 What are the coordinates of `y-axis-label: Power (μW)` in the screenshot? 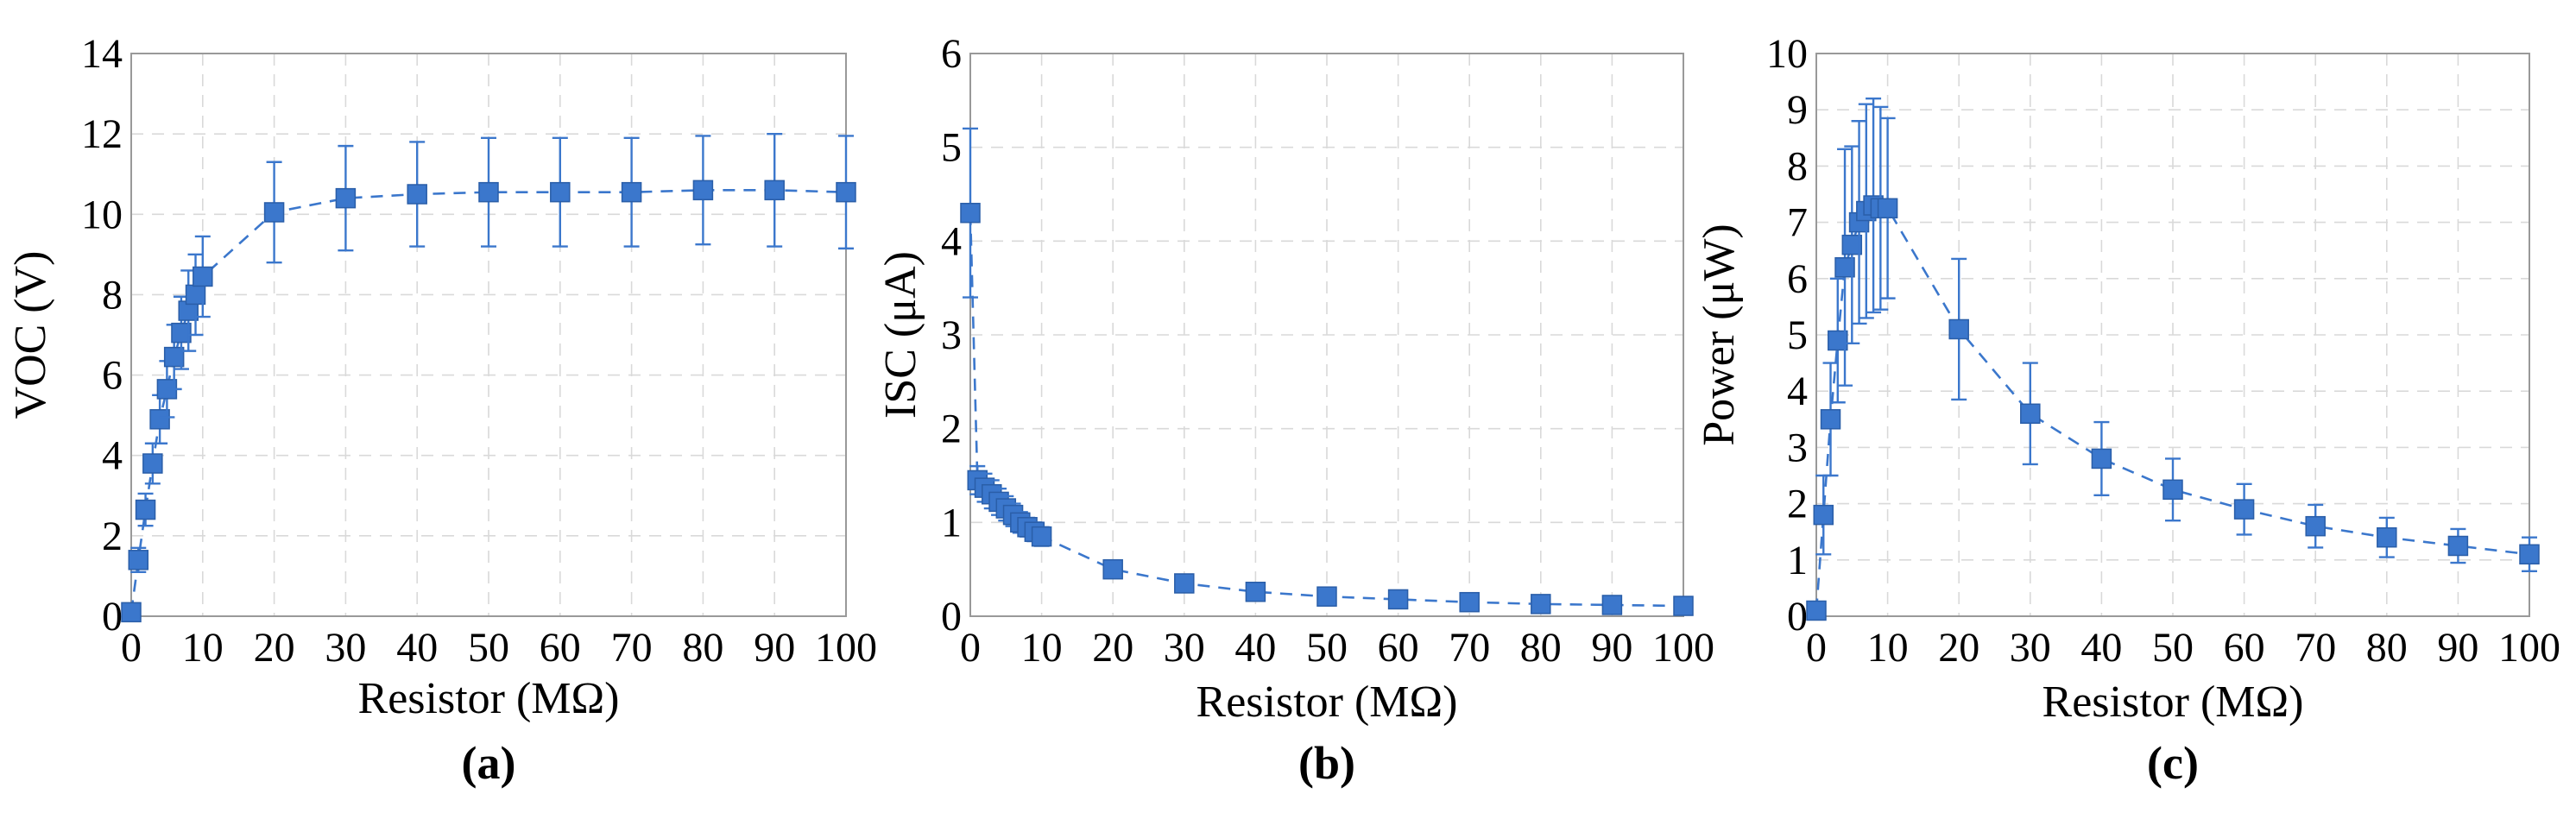 It's located at (1719, 334).